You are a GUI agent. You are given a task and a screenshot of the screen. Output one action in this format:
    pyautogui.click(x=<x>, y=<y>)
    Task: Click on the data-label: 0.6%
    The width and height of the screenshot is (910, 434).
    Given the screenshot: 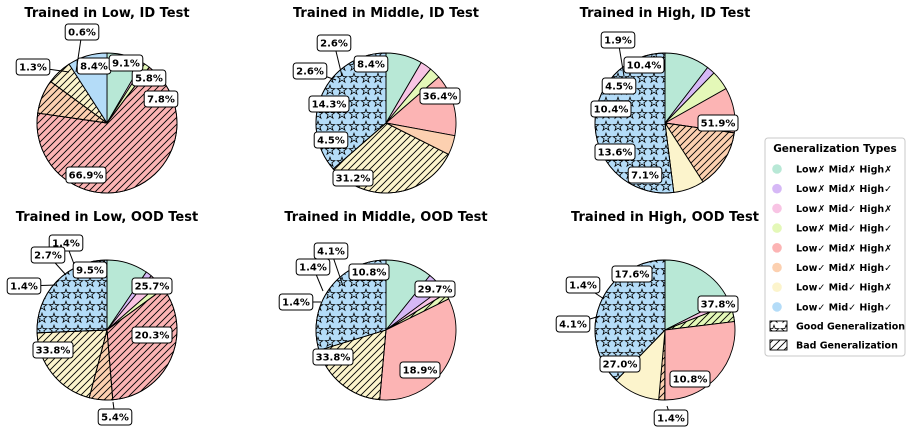 What is the action you would take?
    pyautogui.click(x=82, y=33)
    